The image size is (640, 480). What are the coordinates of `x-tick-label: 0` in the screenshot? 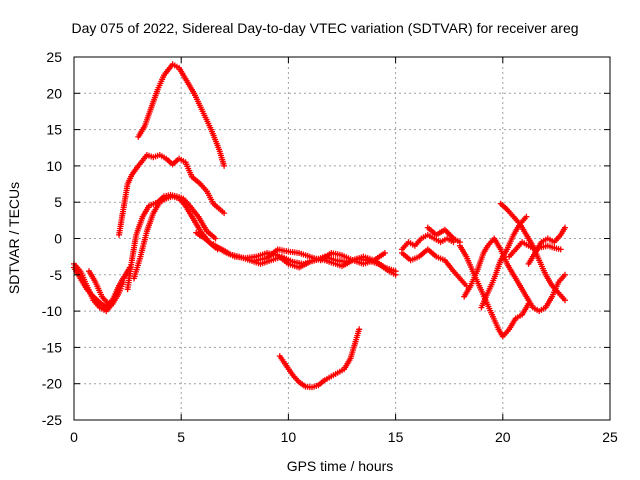 It's located at (74, 437).